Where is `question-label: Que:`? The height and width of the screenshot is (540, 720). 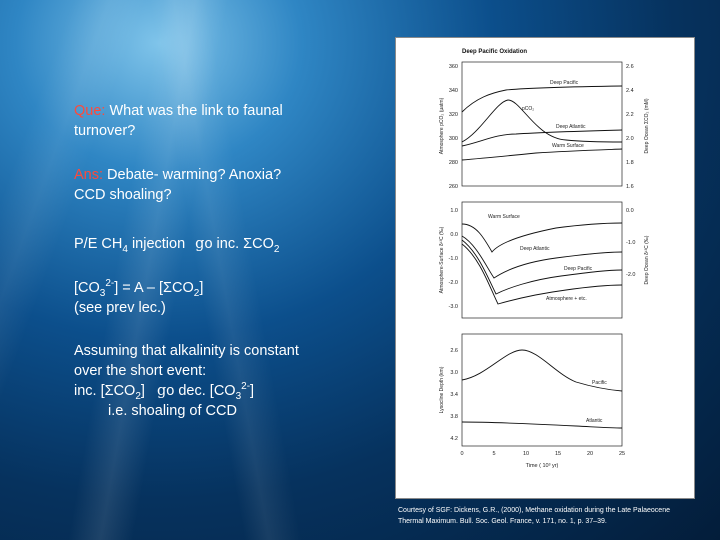 question-label: Que: is located at coordinates (90, 111).